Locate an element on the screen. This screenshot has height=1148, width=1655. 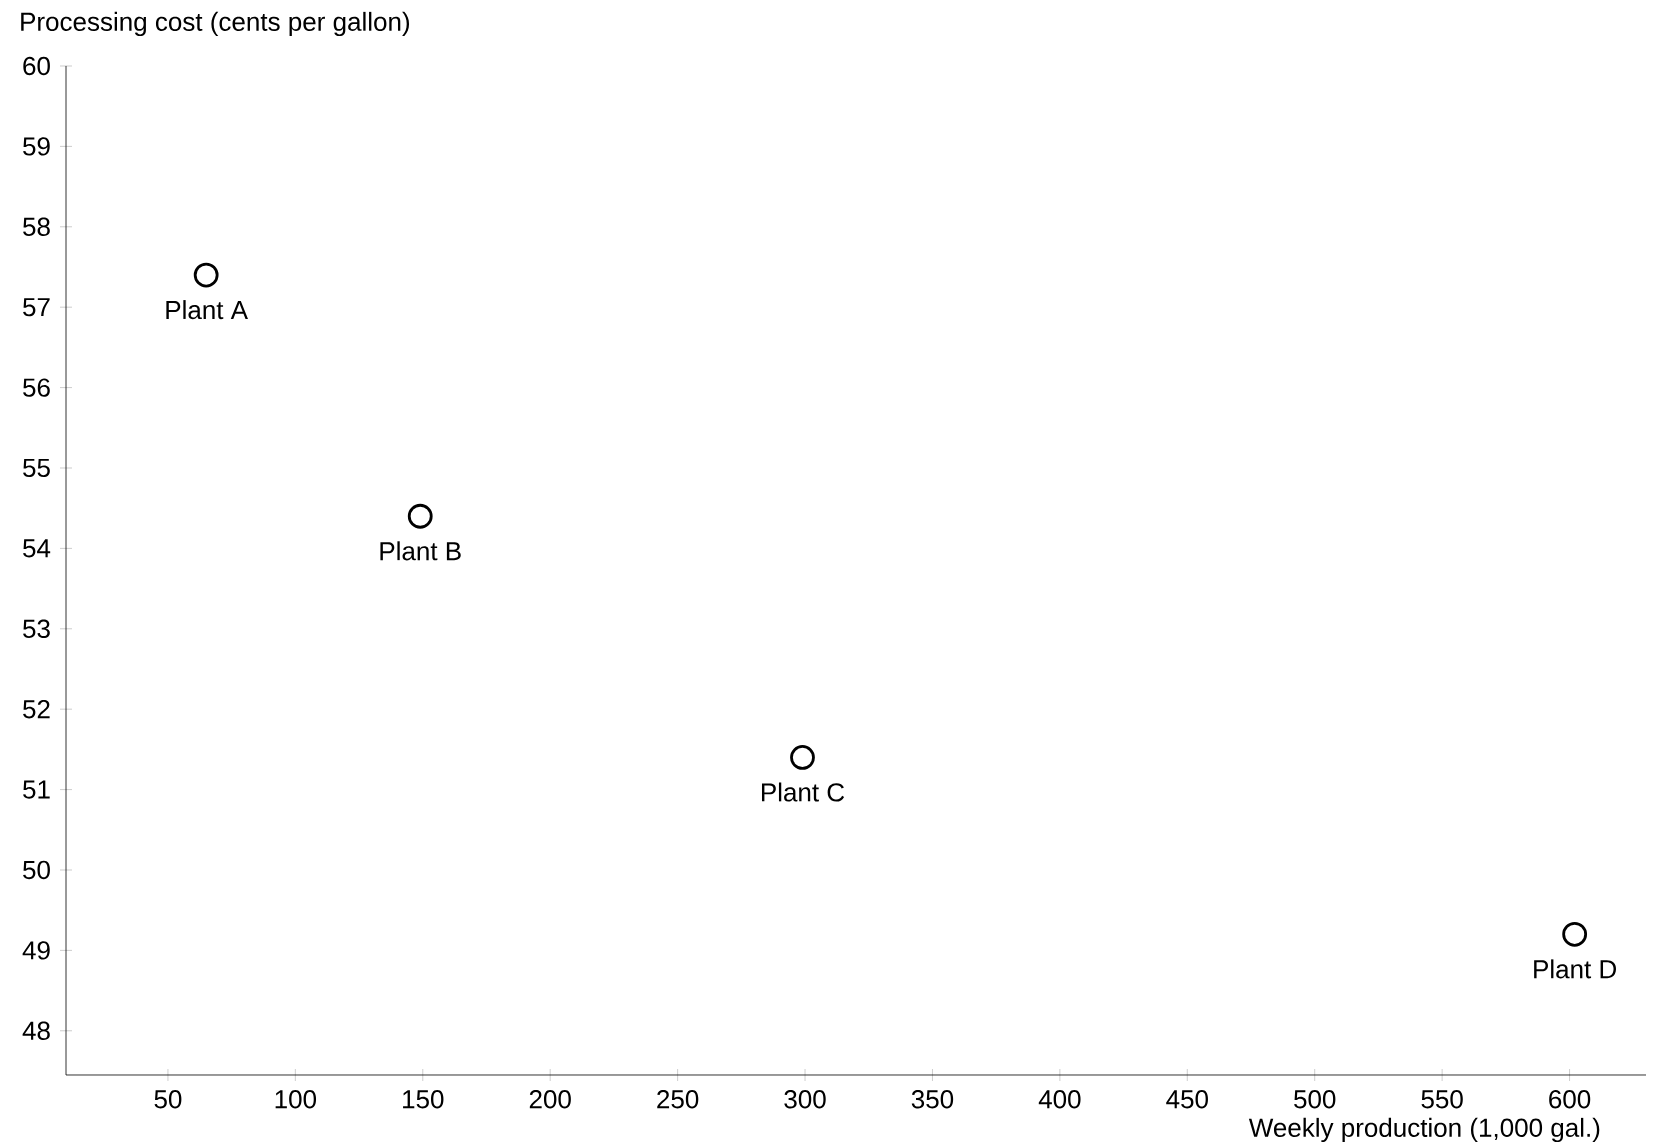
y-tick-label: 50 is located at coordinates (36, 870).